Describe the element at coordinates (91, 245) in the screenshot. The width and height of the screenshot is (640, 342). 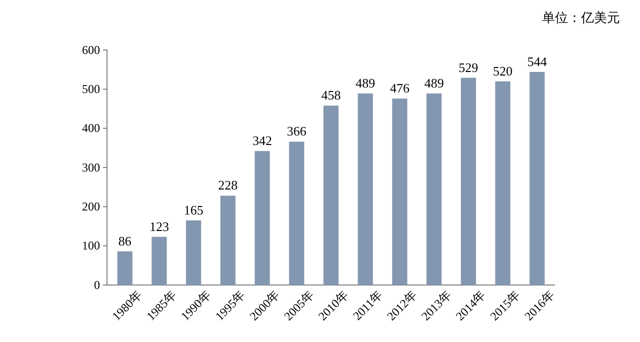
I see `y-tick-label: 100` at that location.